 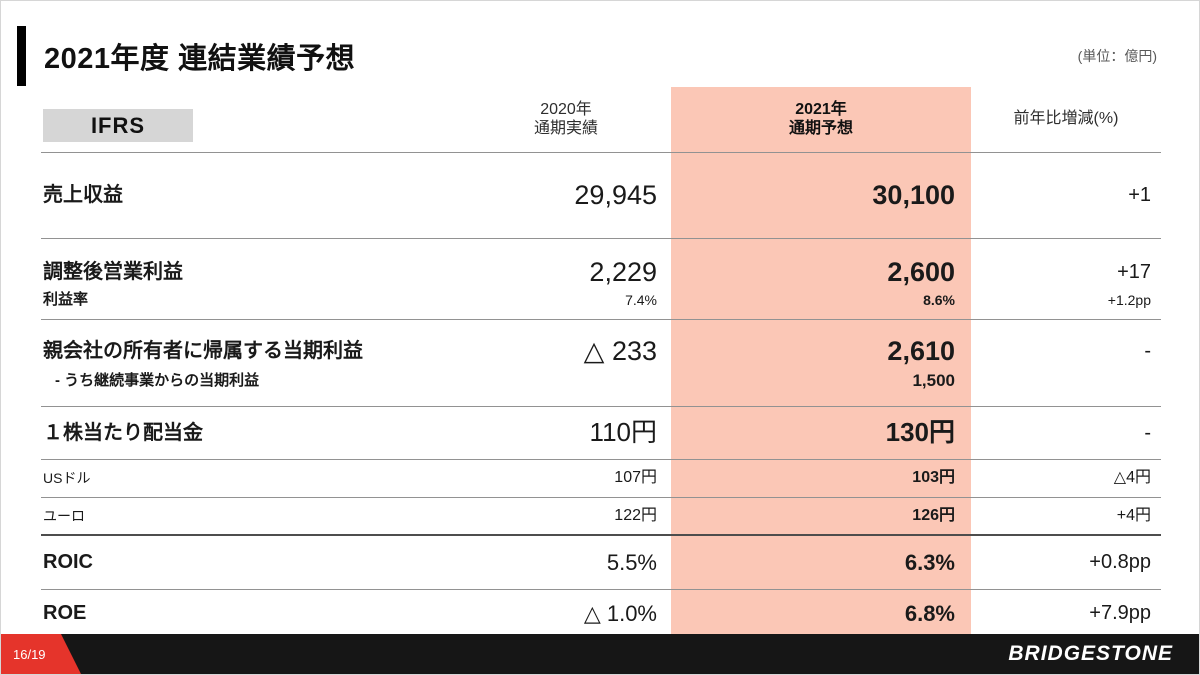 What do you see at coordinates (635, 515) in the screenshot?
I see `value-2020: 122円` at bounding box center [635, 515].